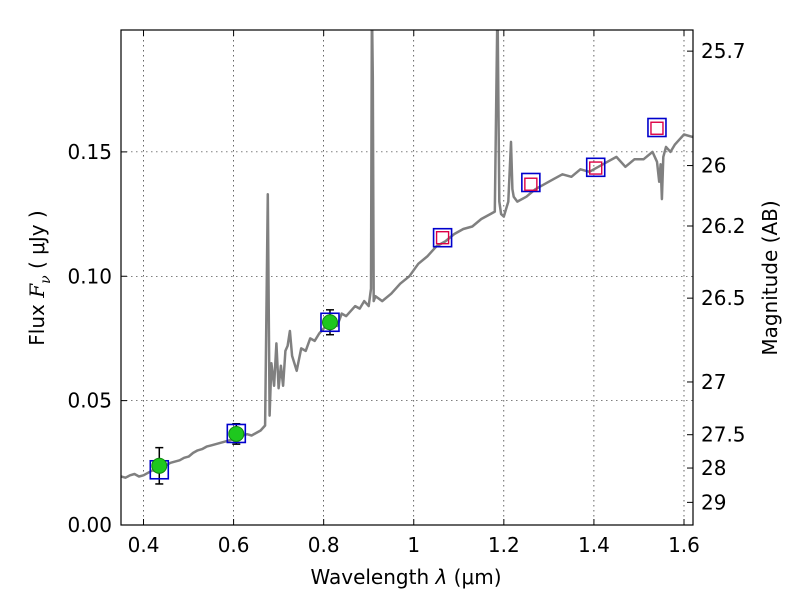 This screenshot has width=800, height=600. I want to click on y2-tick-label: 27.5, so click(723, 435).